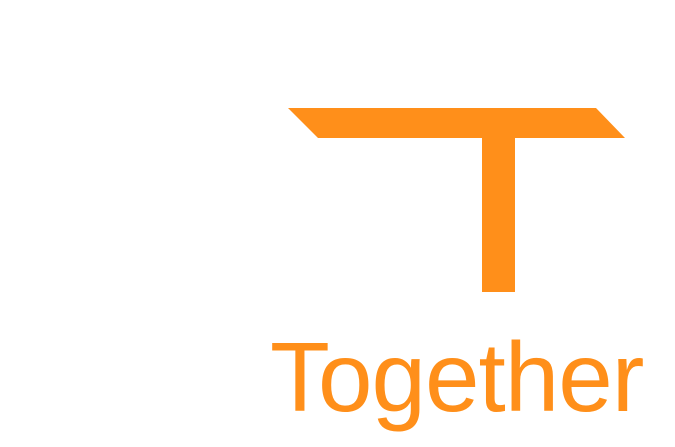  Describe the element at coordinates (456, 123) in the screenshot. I see `t-logo-crossbar` at that location.